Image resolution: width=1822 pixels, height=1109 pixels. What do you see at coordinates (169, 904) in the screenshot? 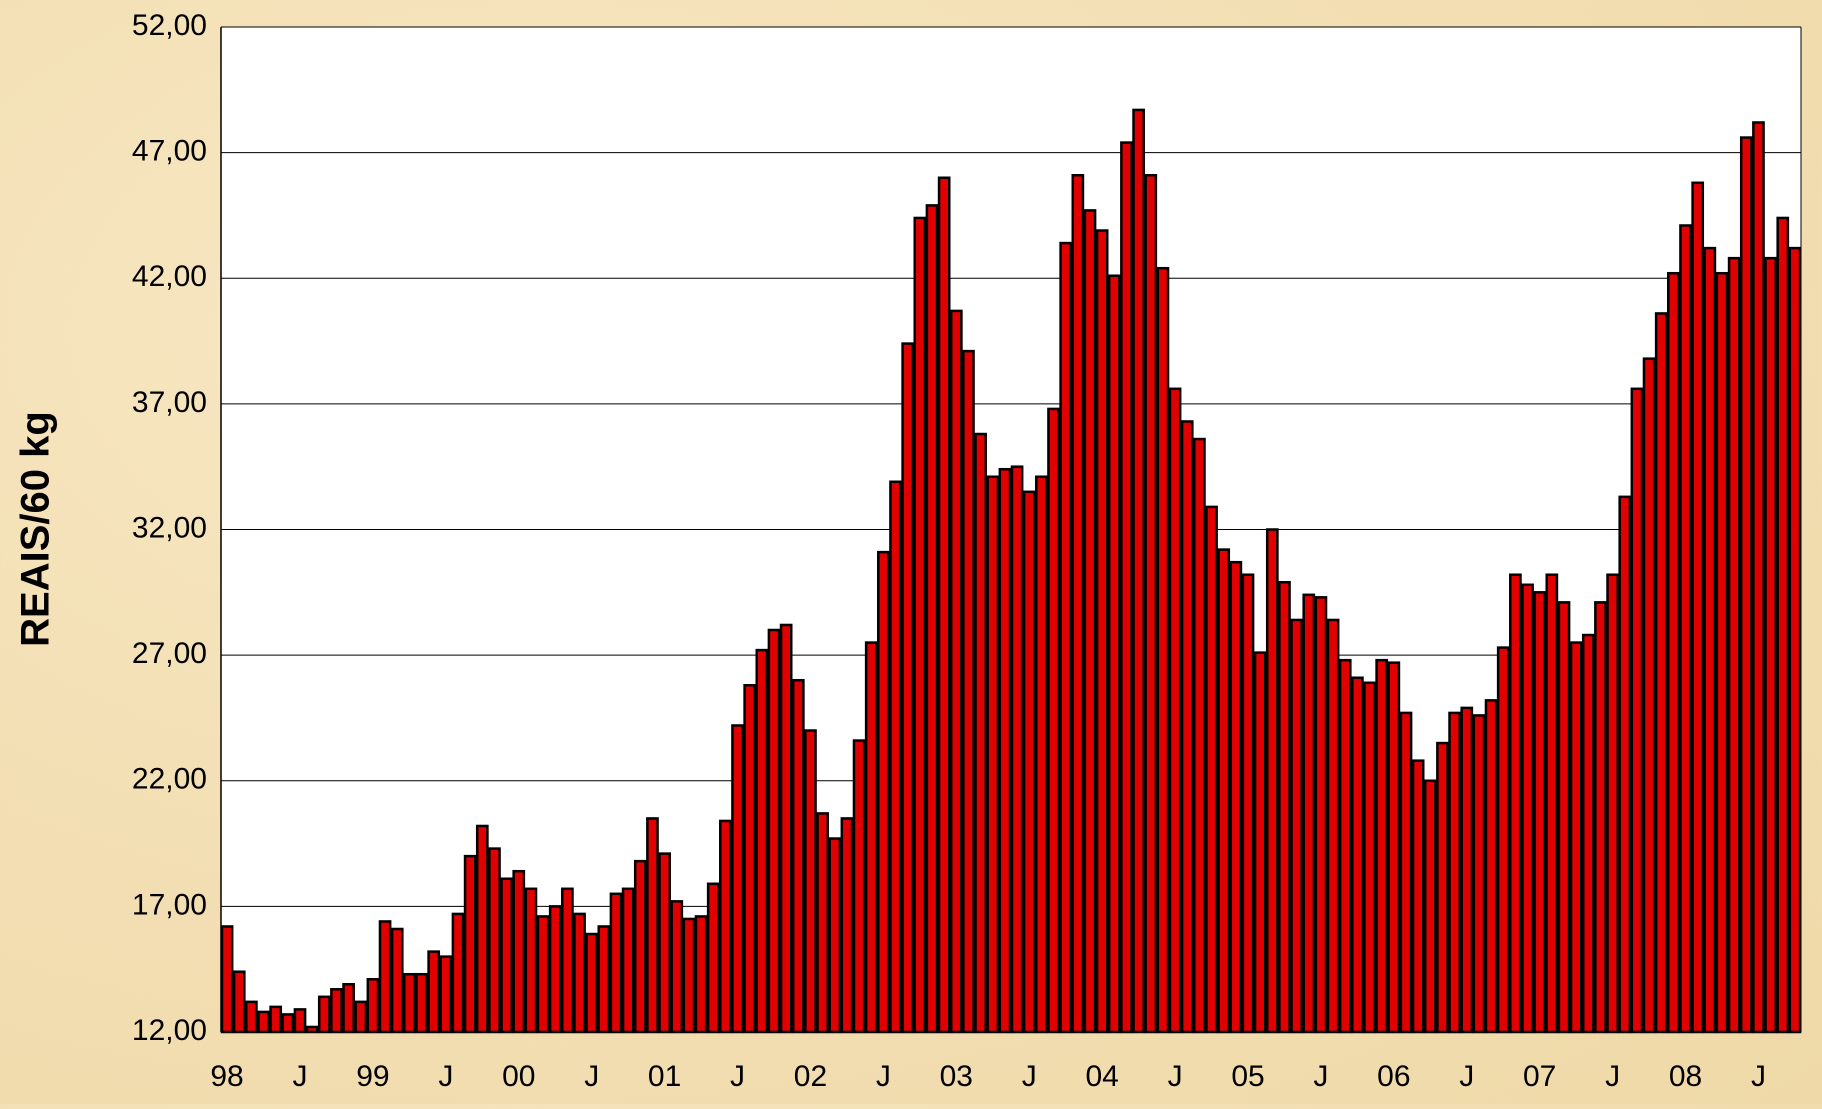
I see `y-tick-label: 17,00` at bounding box center [169, 904].